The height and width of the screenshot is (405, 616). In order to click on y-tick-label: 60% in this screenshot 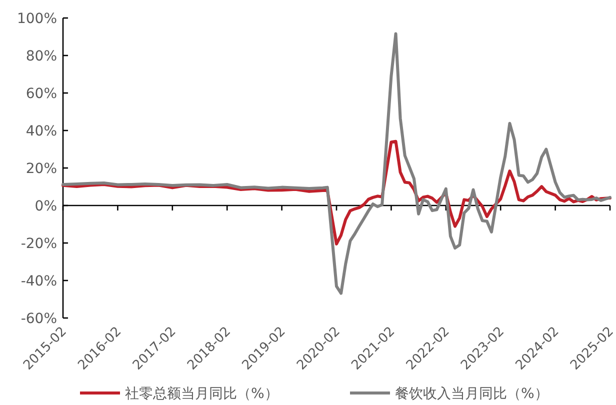, I will do `click(41, 94)`.